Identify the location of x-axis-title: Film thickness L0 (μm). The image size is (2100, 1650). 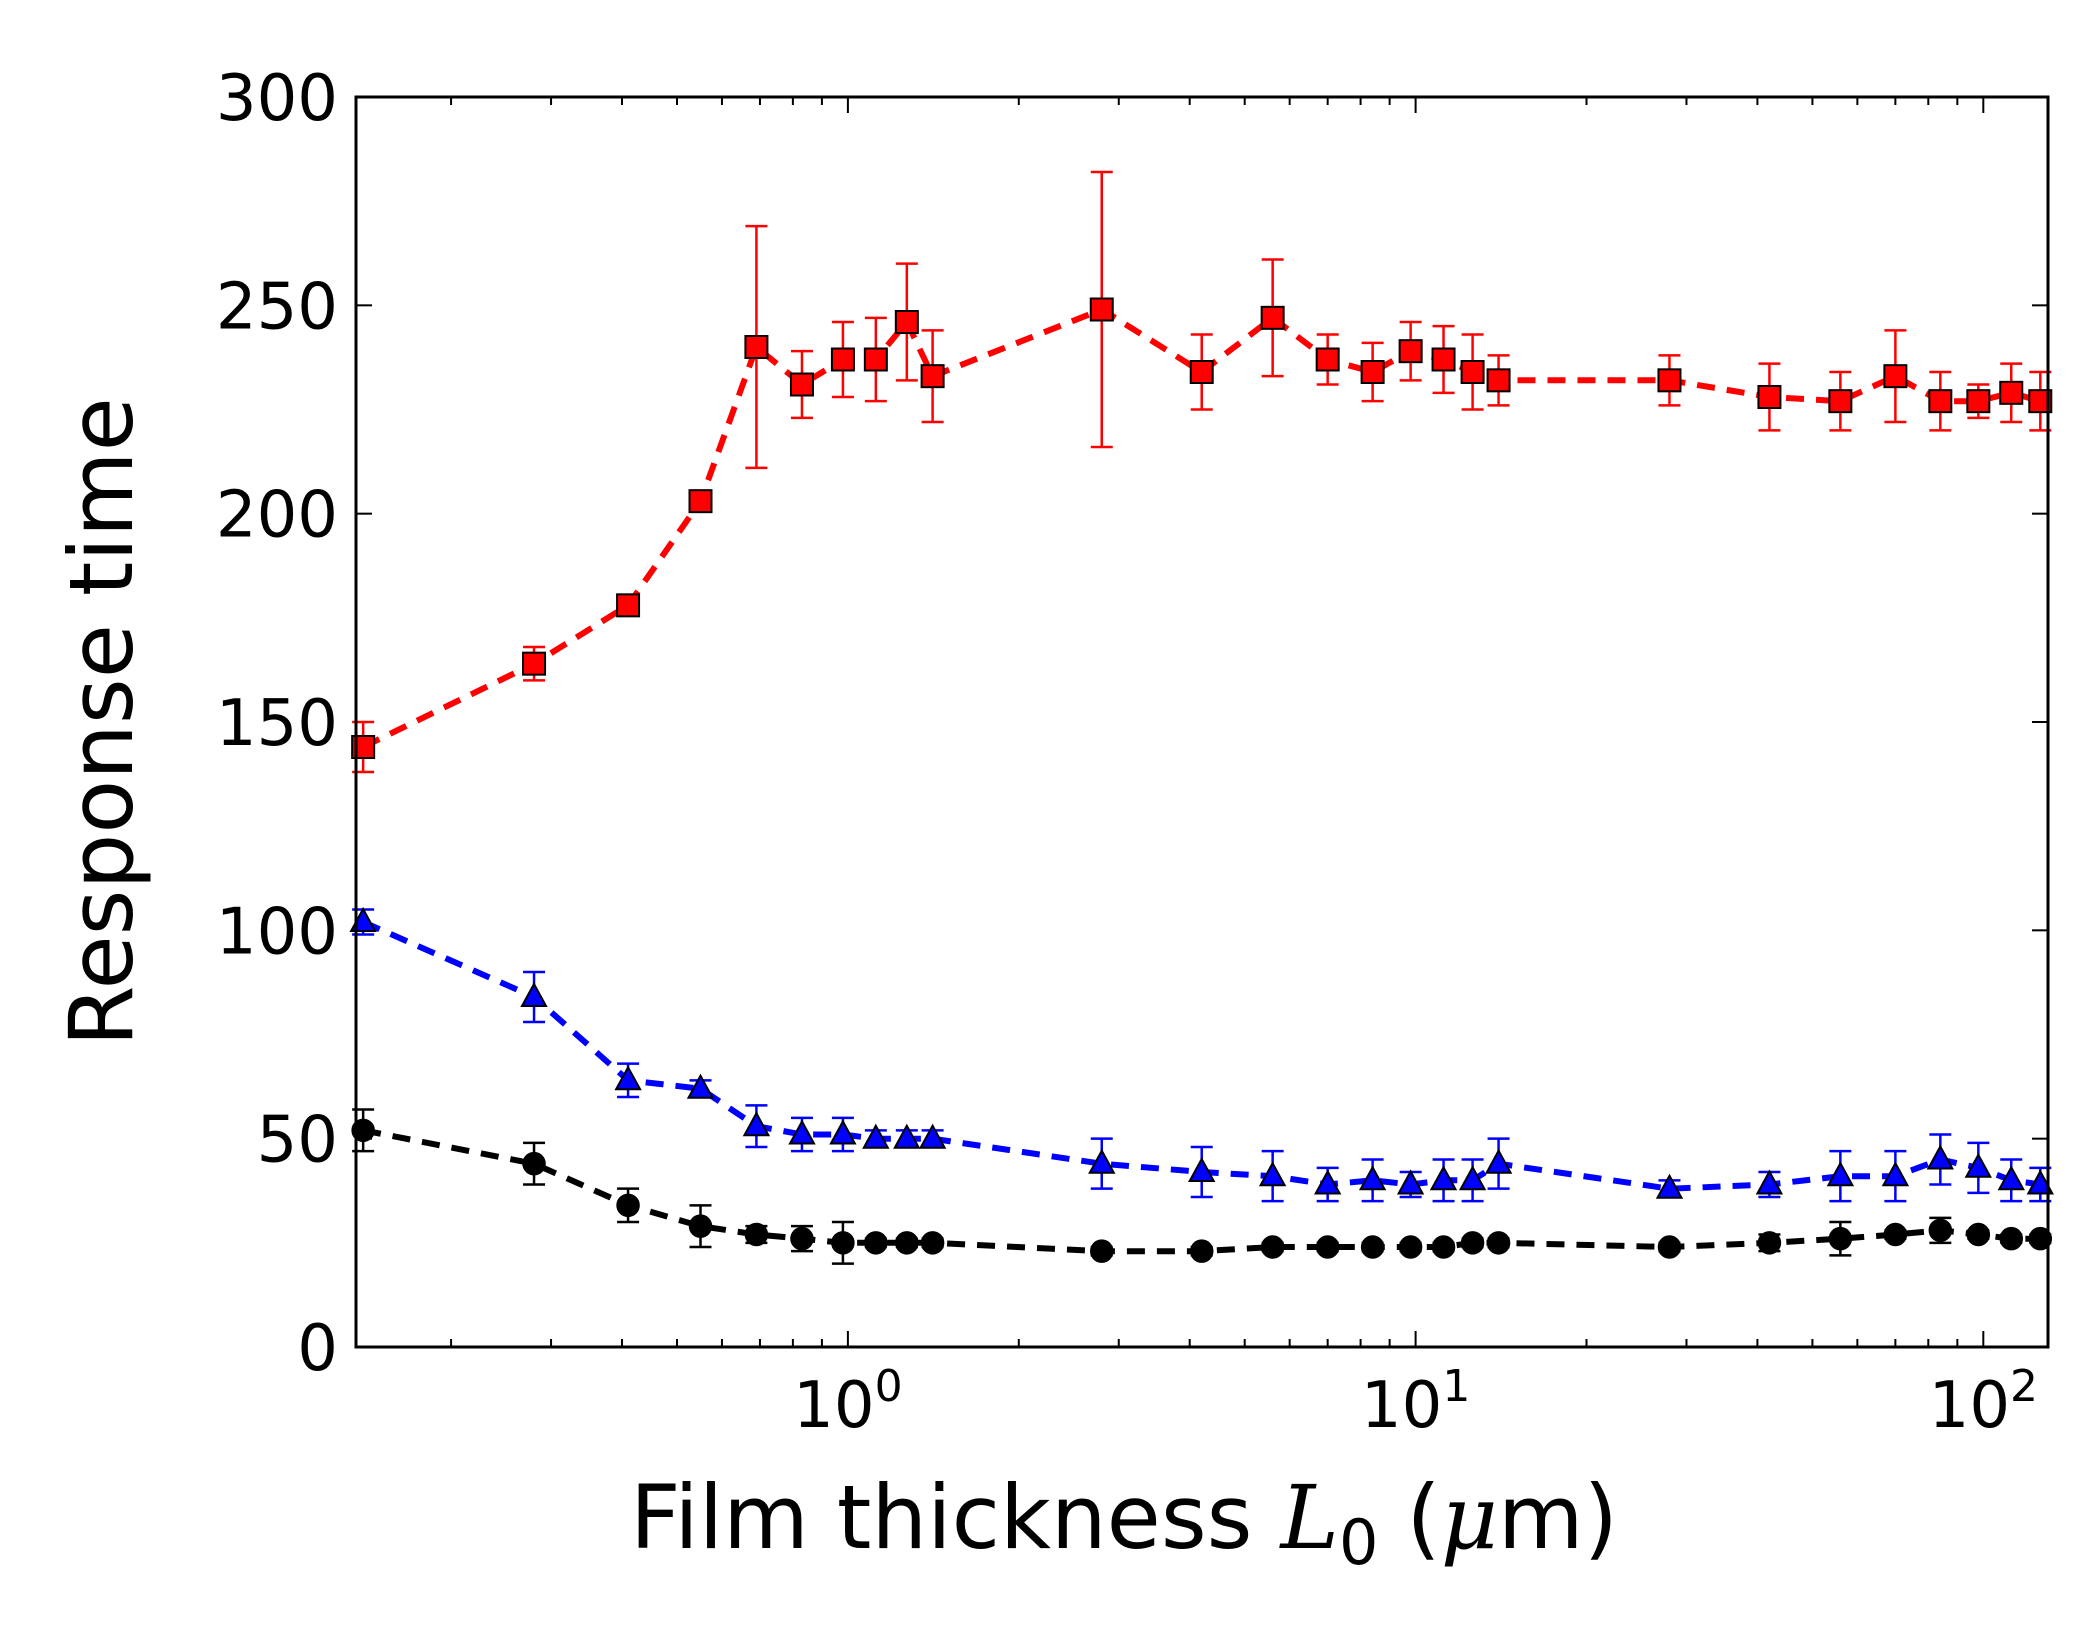
(1124, 1522).